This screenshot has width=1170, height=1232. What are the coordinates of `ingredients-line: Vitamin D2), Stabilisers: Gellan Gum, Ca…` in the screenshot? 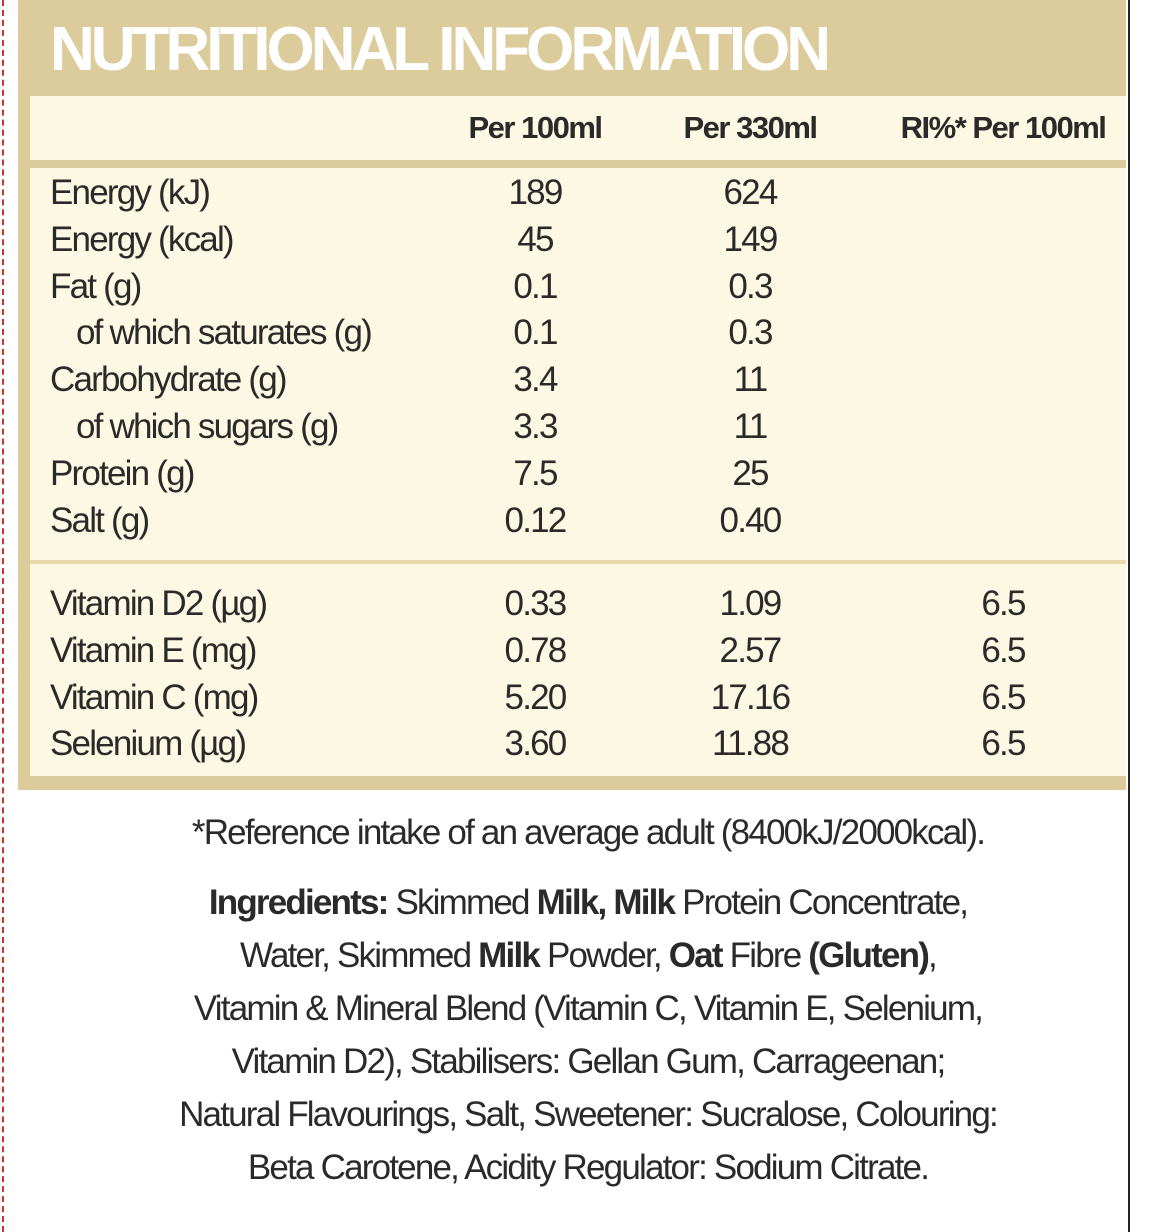 It's located at (589, 1062).